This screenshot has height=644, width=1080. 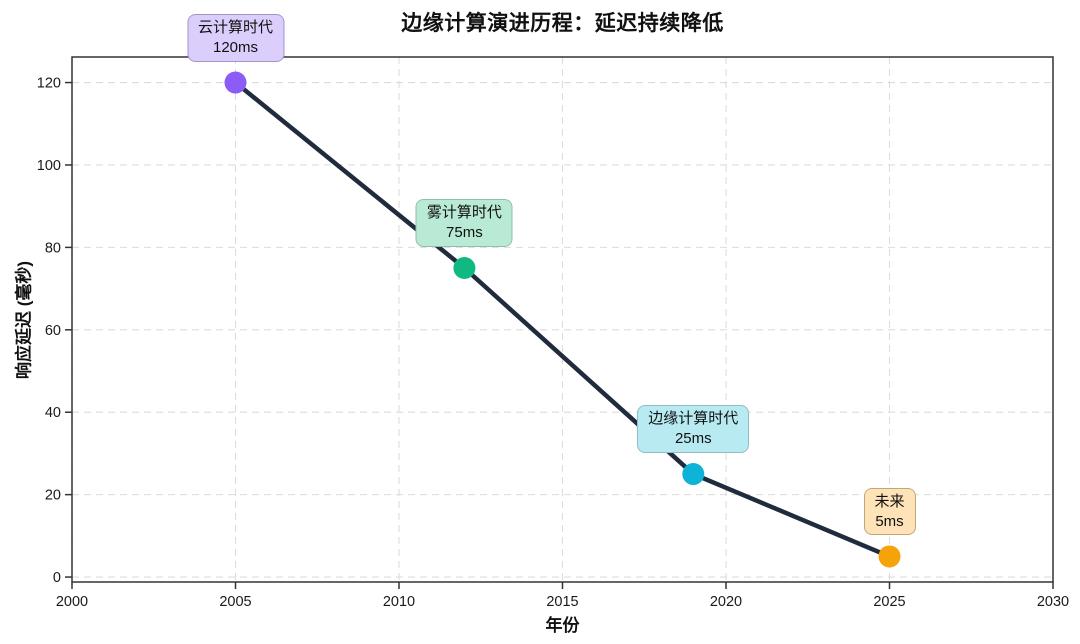 What do you see at coordinates (235, 27) in the screenshot?
I see `annotation-era-label: 云计算时代` at bounding box center [235, 27].